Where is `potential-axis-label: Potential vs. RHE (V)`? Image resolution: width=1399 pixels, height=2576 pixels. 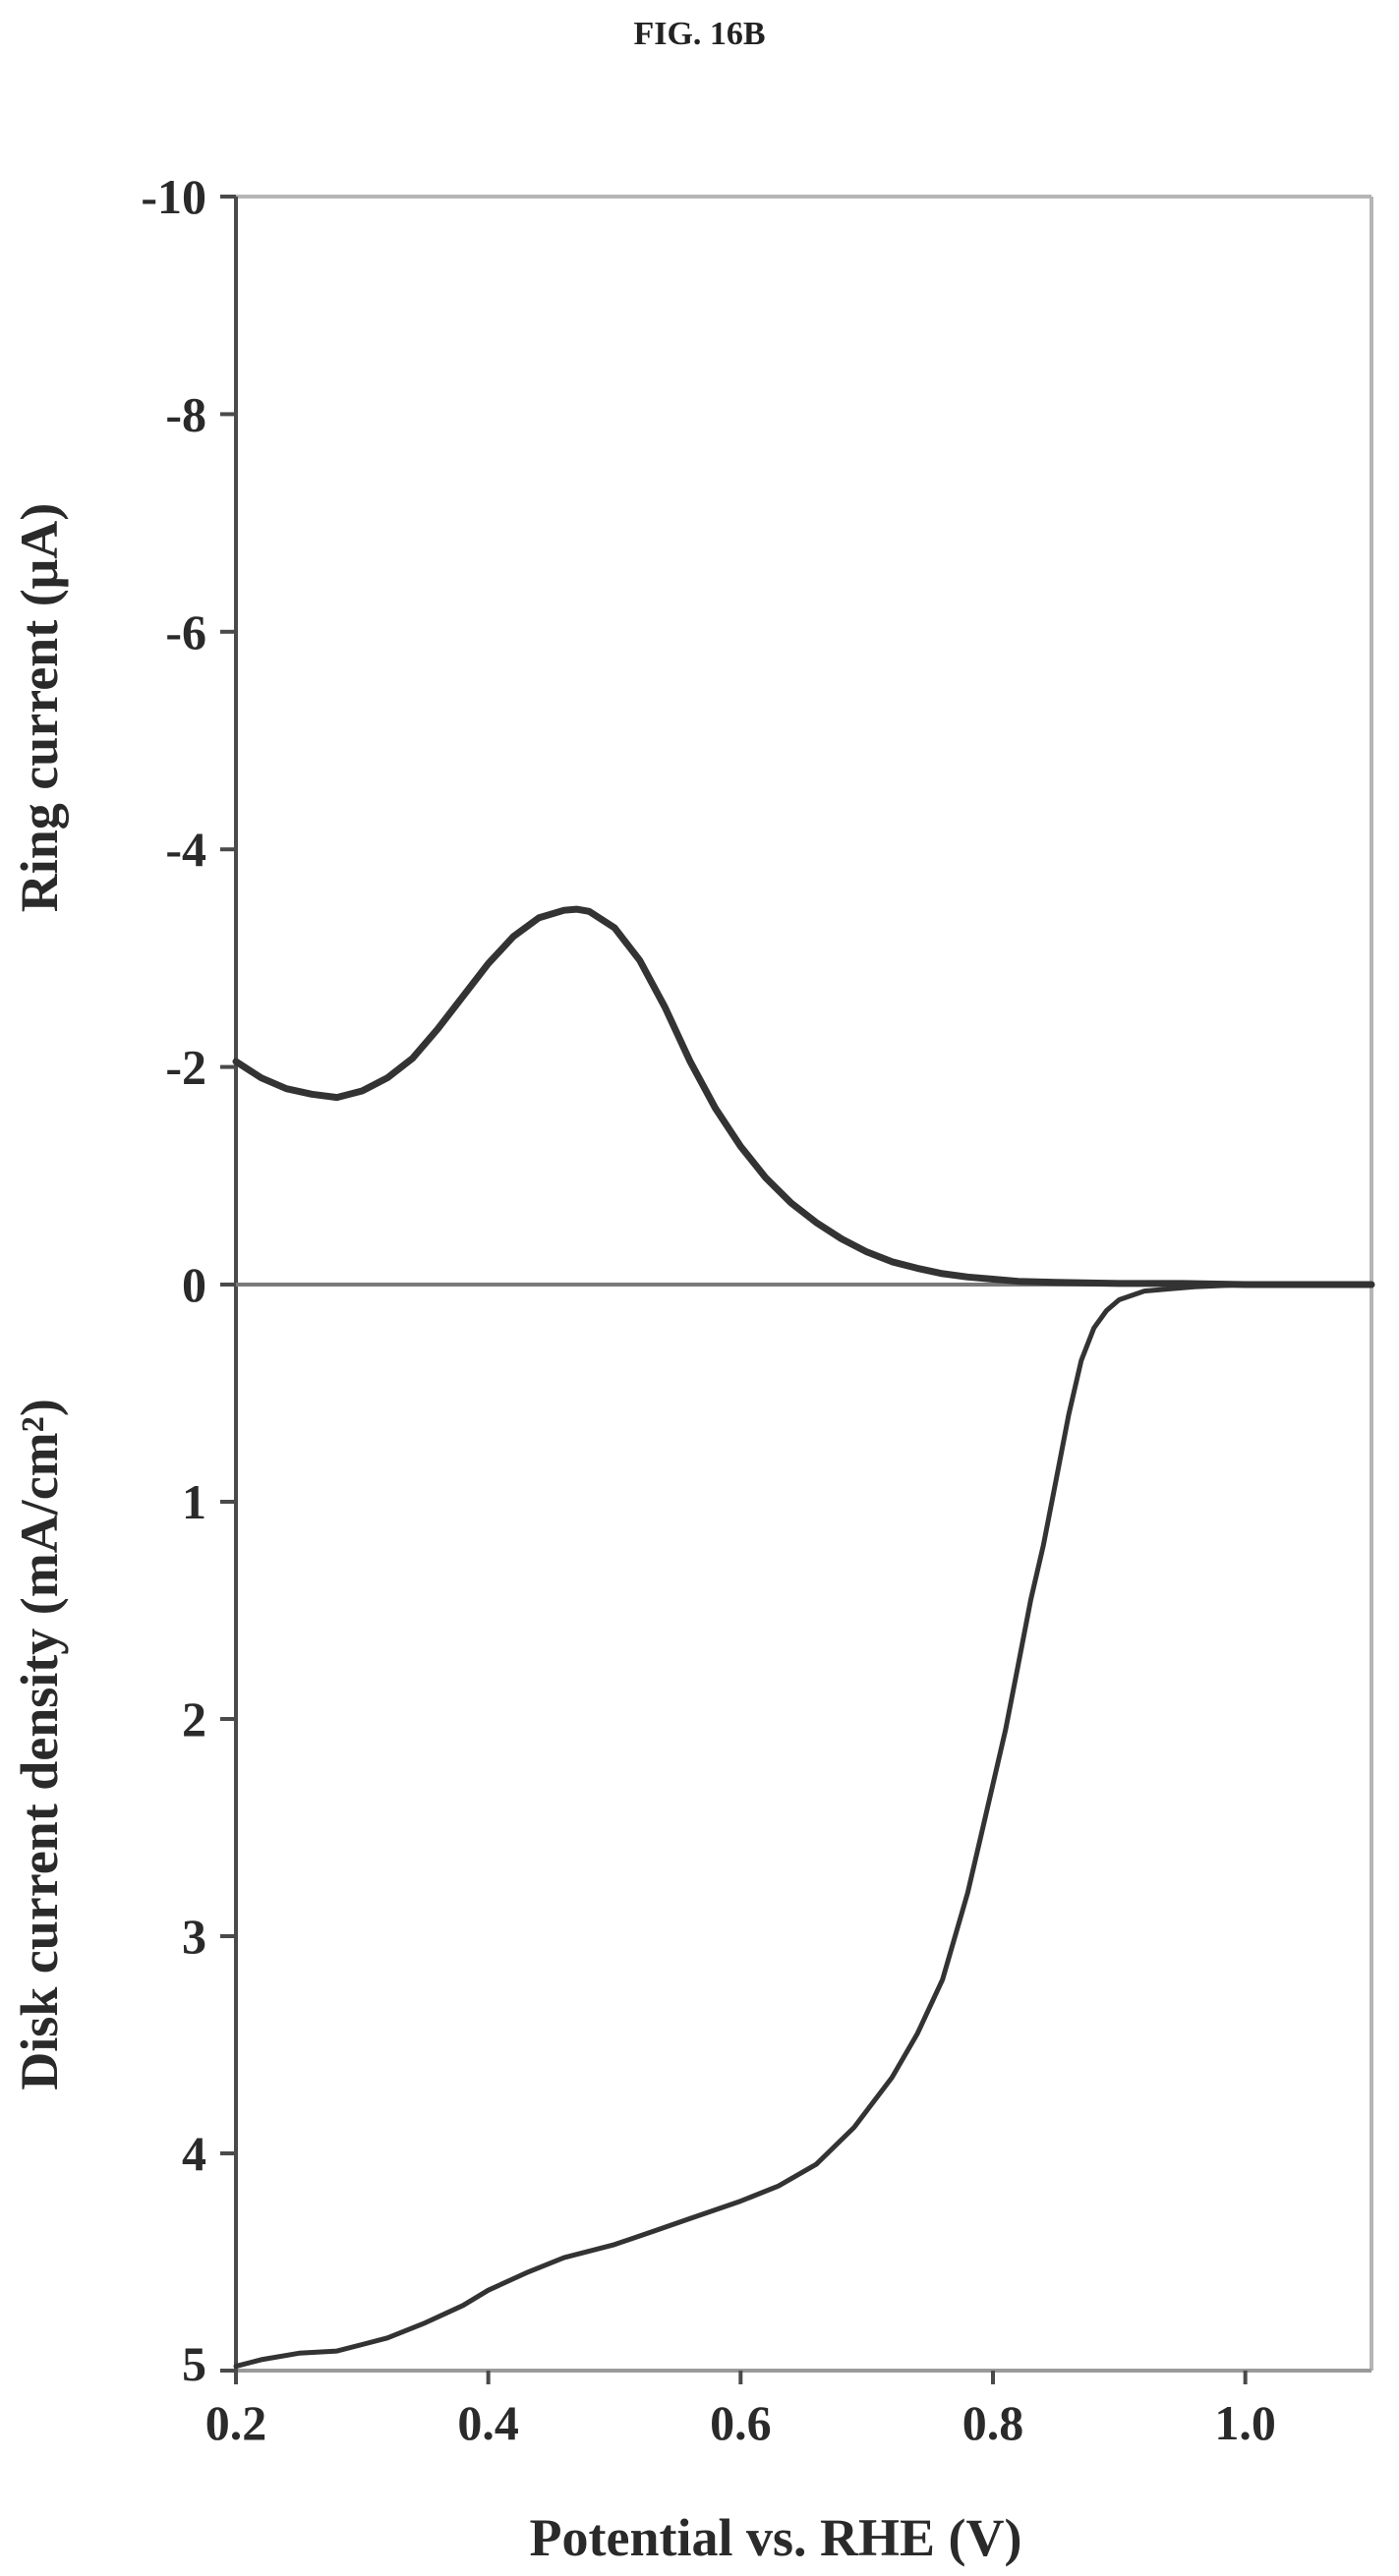
potential-axis-label: Potential vs. RHE (V) is located at coordinates (776, 2537).